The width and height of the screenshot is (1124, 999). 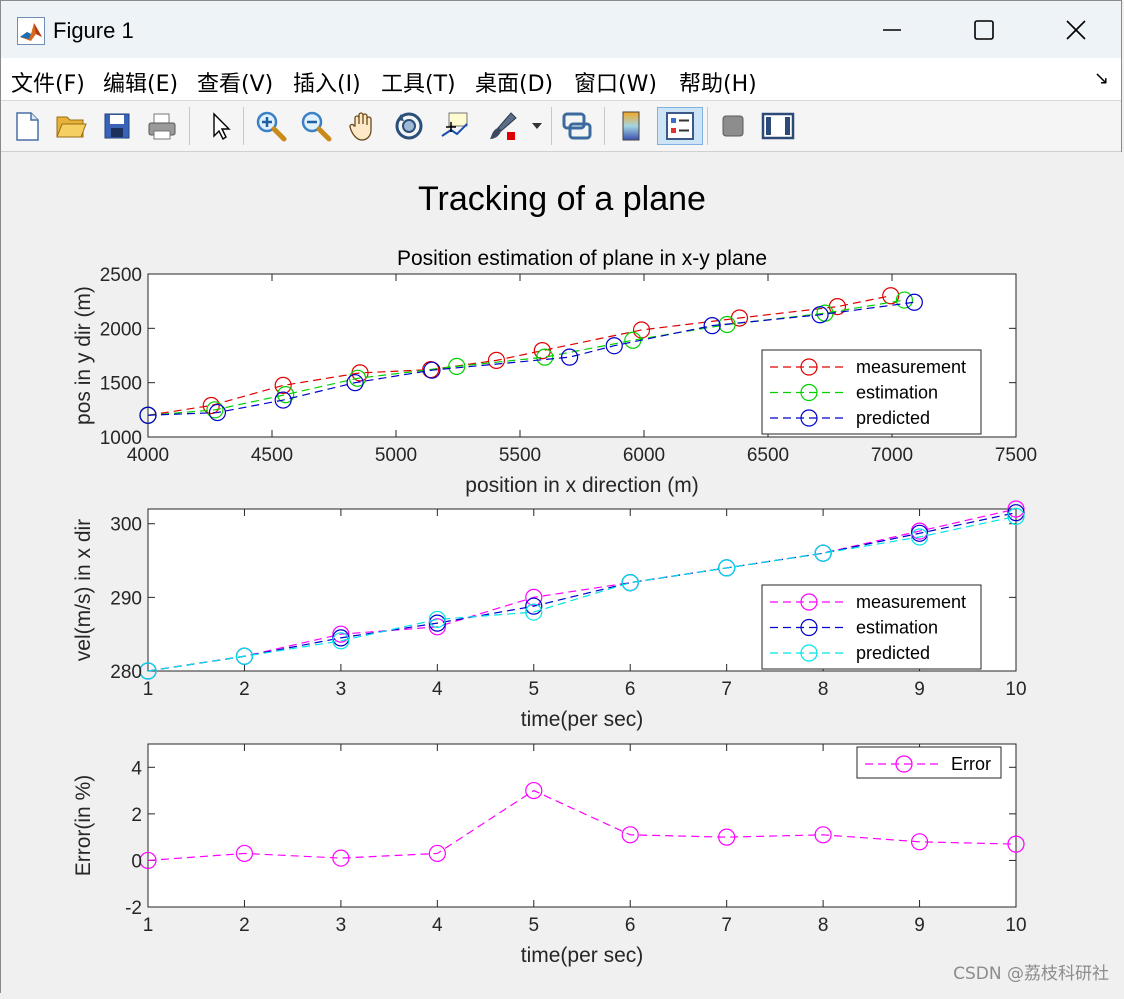 I want to click on pan-hand-icon, so click(x=363, y=126).